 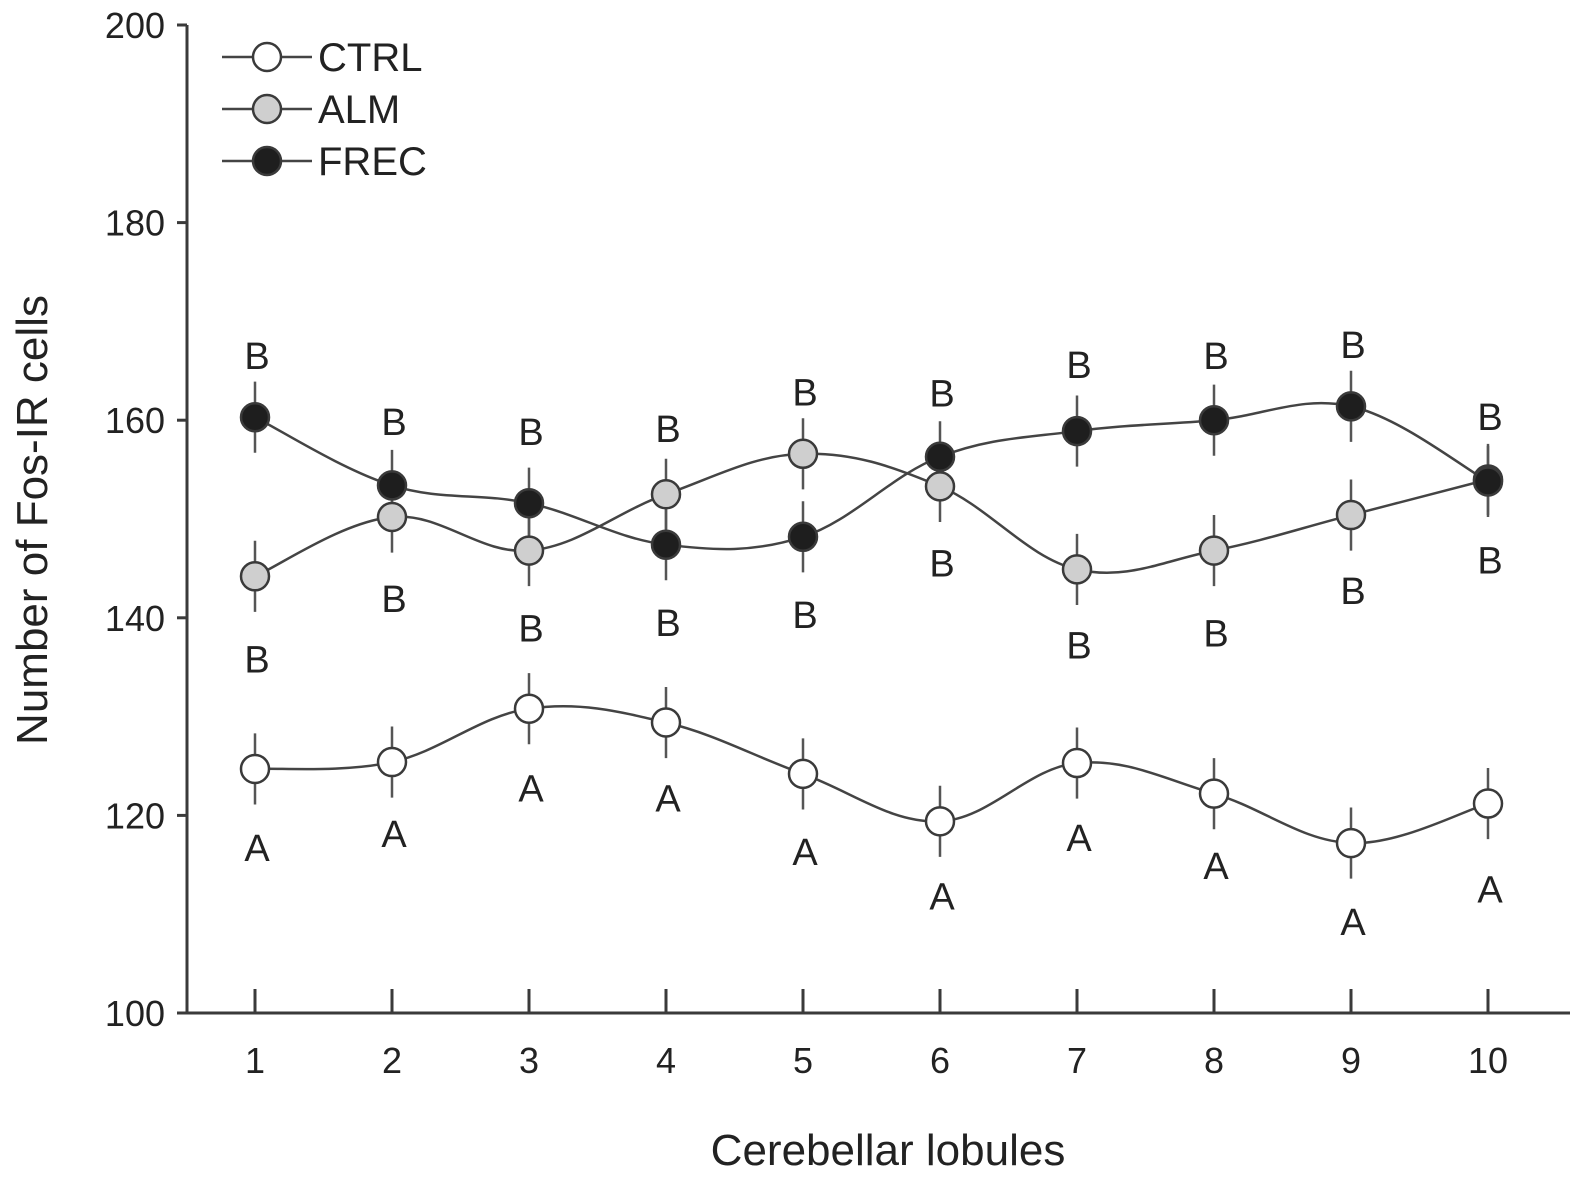 What do you see at coordinates (267, 109) in the screenshot?
I see `alm-legend-marker` at bounding box center [267, 109].